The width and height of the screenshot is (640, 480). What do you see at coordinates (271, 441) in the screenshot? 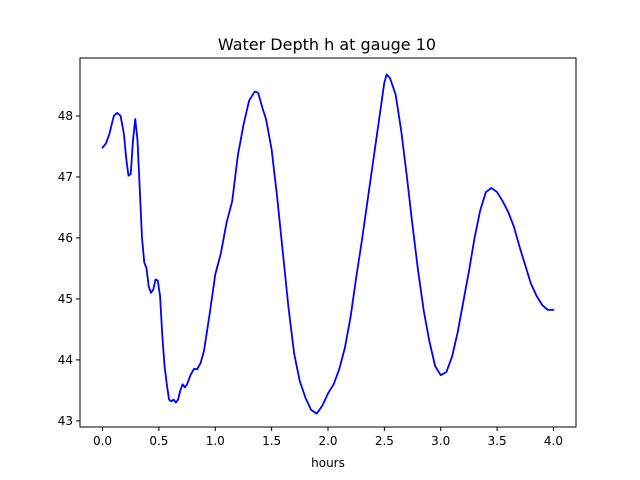
I see `x-tick-label: 1.5` at bounding box center [271, 441].